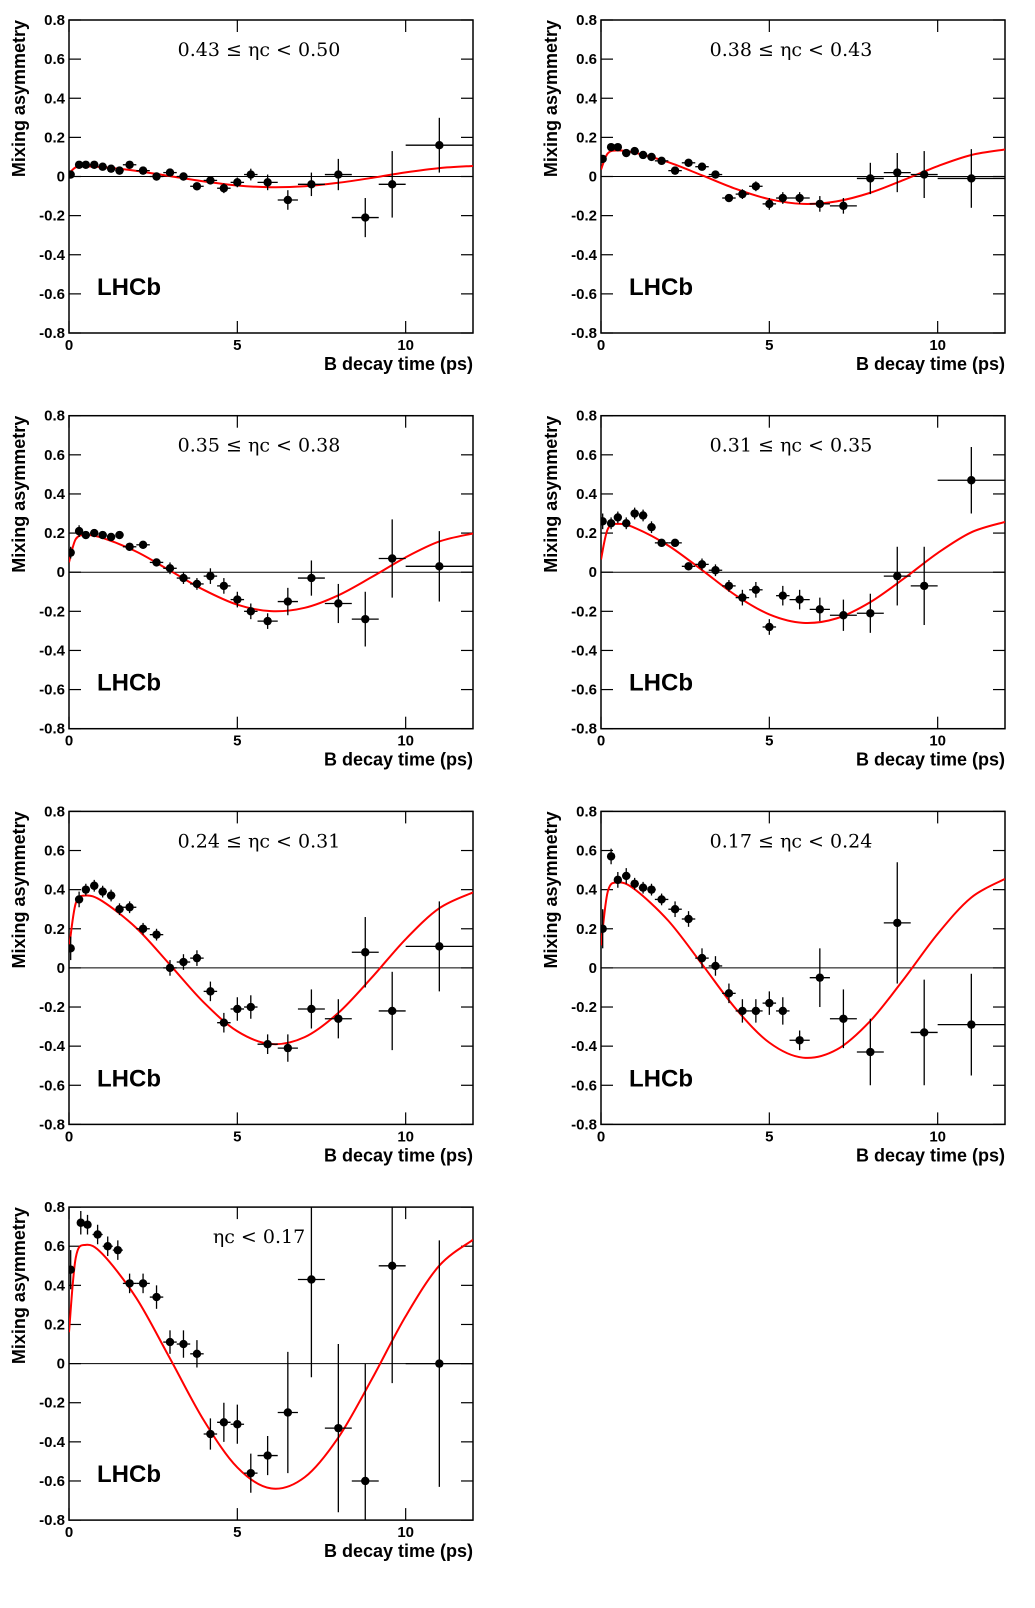 Image resolution: width=1035 pixels, height=1608 pixels. I want to click on x-axis-label: B decay time (ps), so click(398, 760).